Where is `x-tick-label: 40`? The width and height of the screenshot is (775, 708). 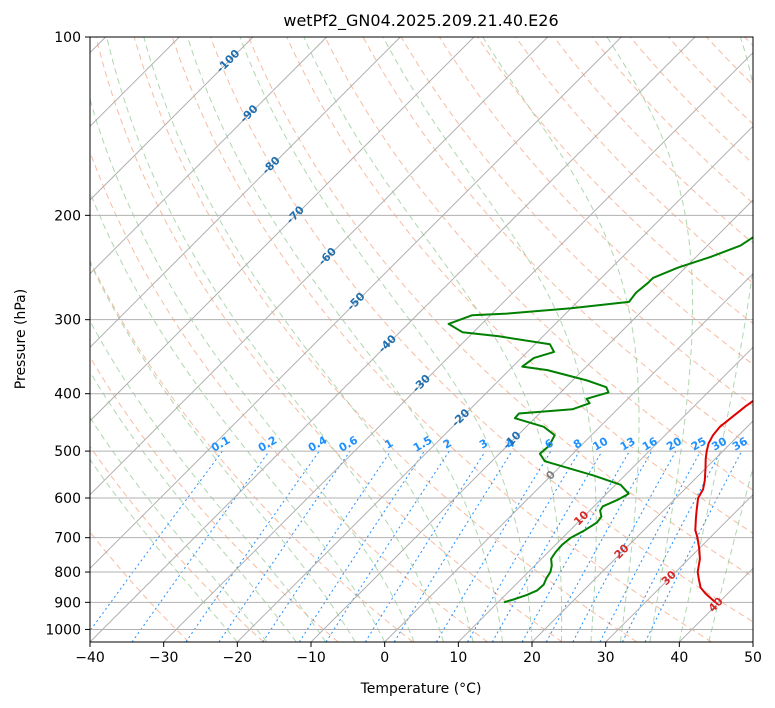 x-tick-label: 40 is located at coordinates (679, 658).